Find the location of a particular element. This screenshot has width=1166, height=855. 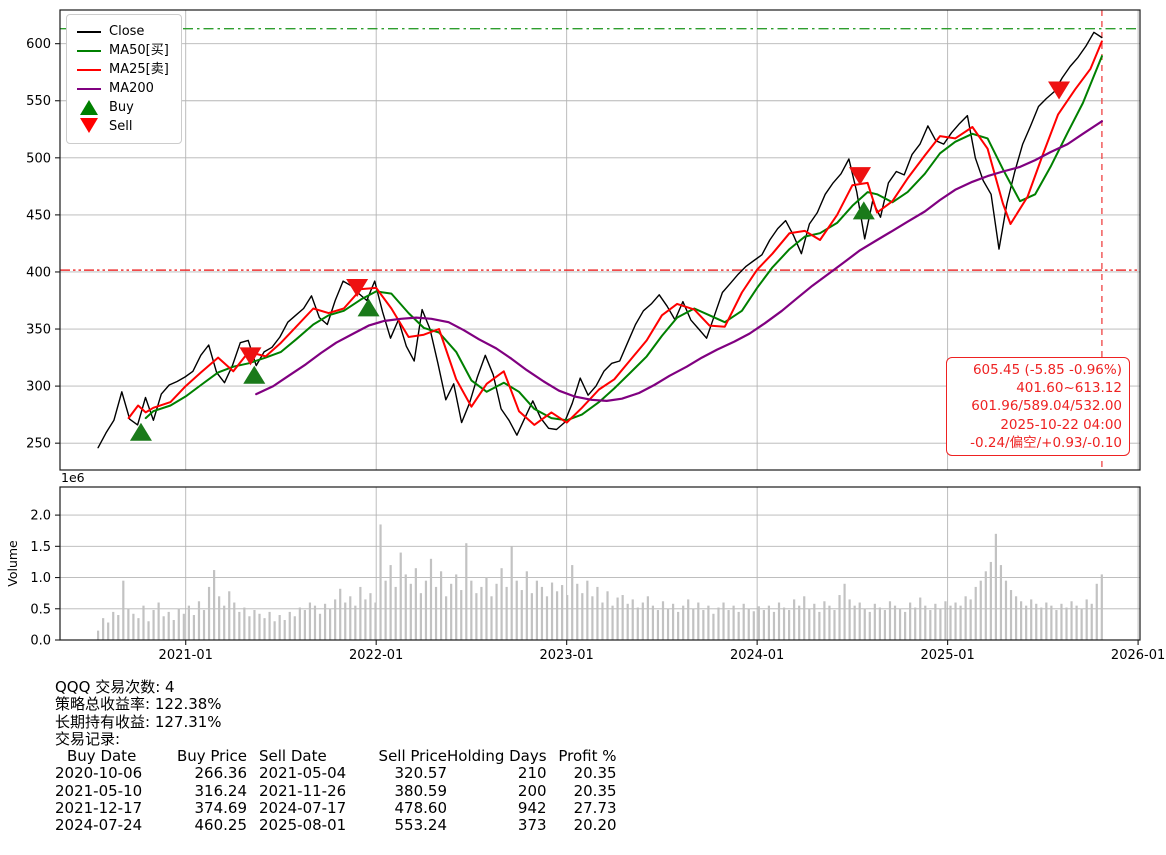

trade-profit-pct: 20.35 is located at coordinates (595, 773).